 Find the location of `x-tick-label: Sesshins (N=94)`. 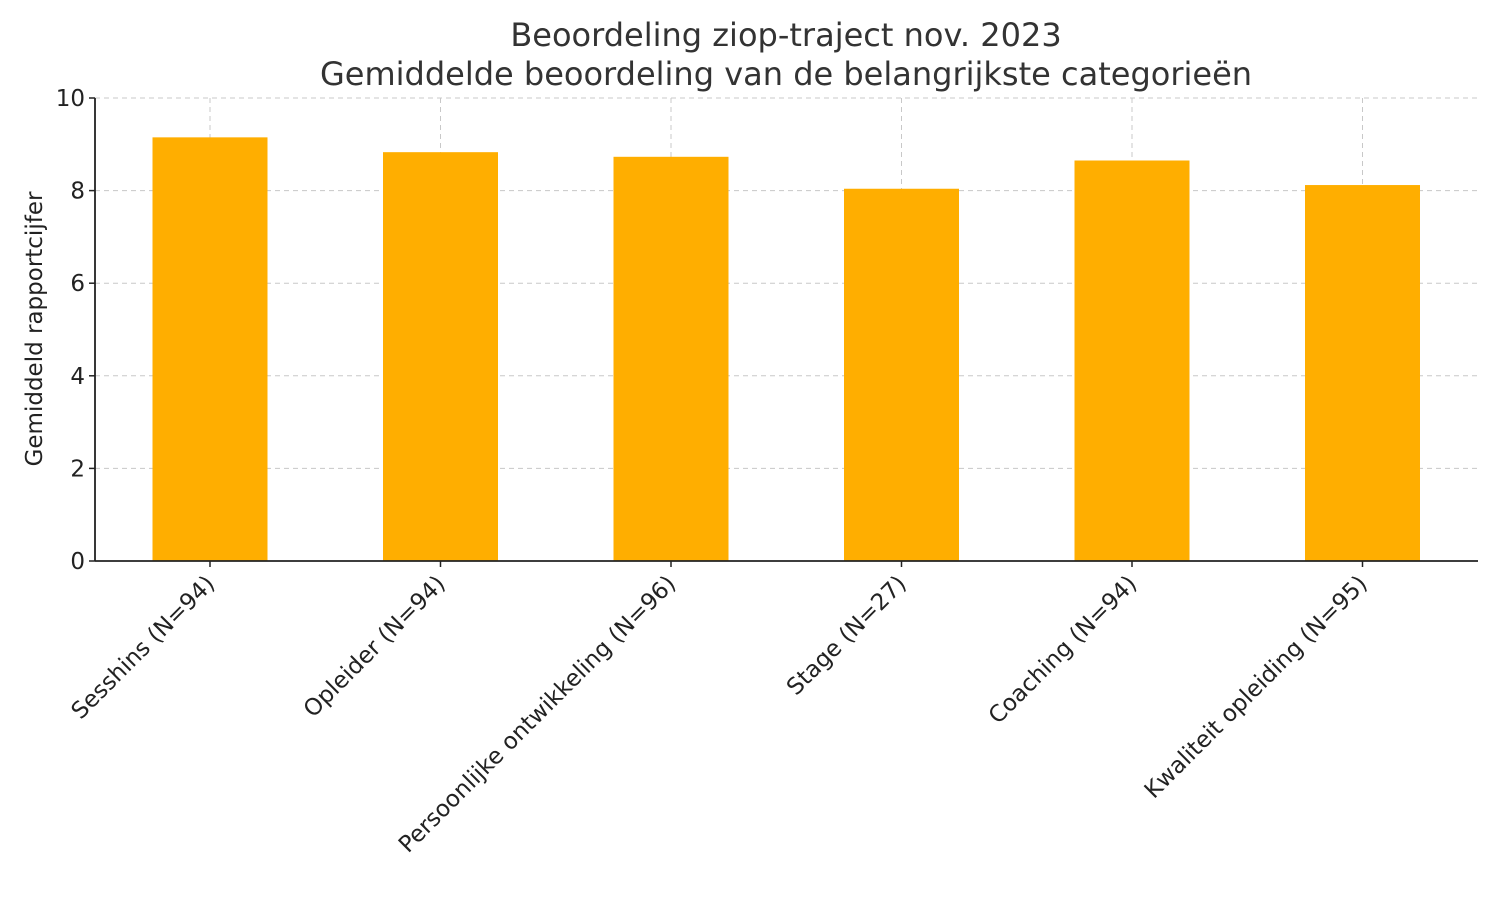

x-tick-label: Sesshins (N=94) is located at coordinates (144, 648).